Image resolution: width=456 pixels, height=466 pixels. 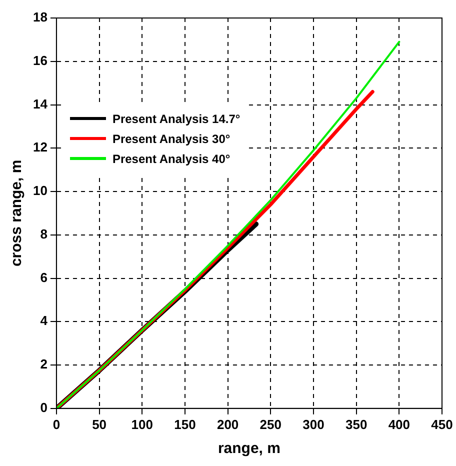 What do you see at coordinates (56, 424) in the screenshot?
I see `x-tick-label: 0` at bounding box center [56, 424].